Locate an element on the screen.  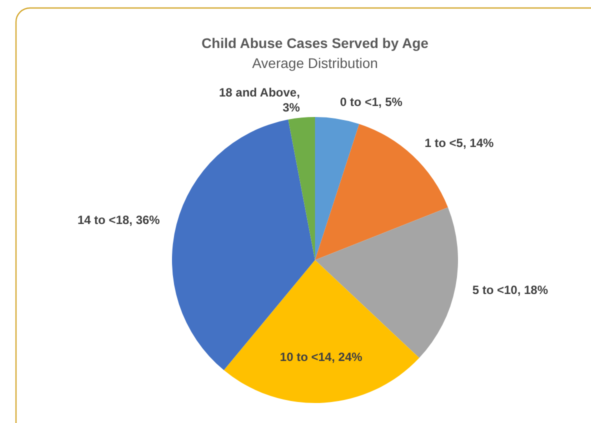
slice-label: 1 to <5, 14% is located at coordinates (459, 143).